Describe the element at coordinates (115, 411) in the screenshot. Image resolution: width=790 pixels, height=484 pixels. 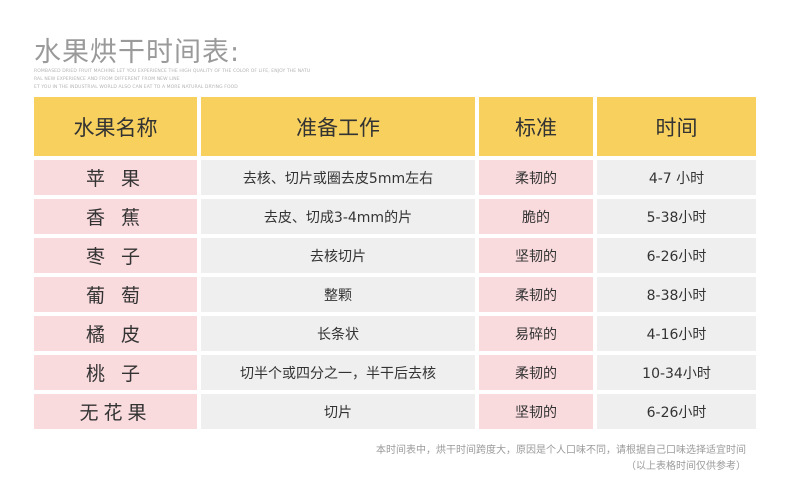
I see `fruit-name-cell: 无花果` at that location.